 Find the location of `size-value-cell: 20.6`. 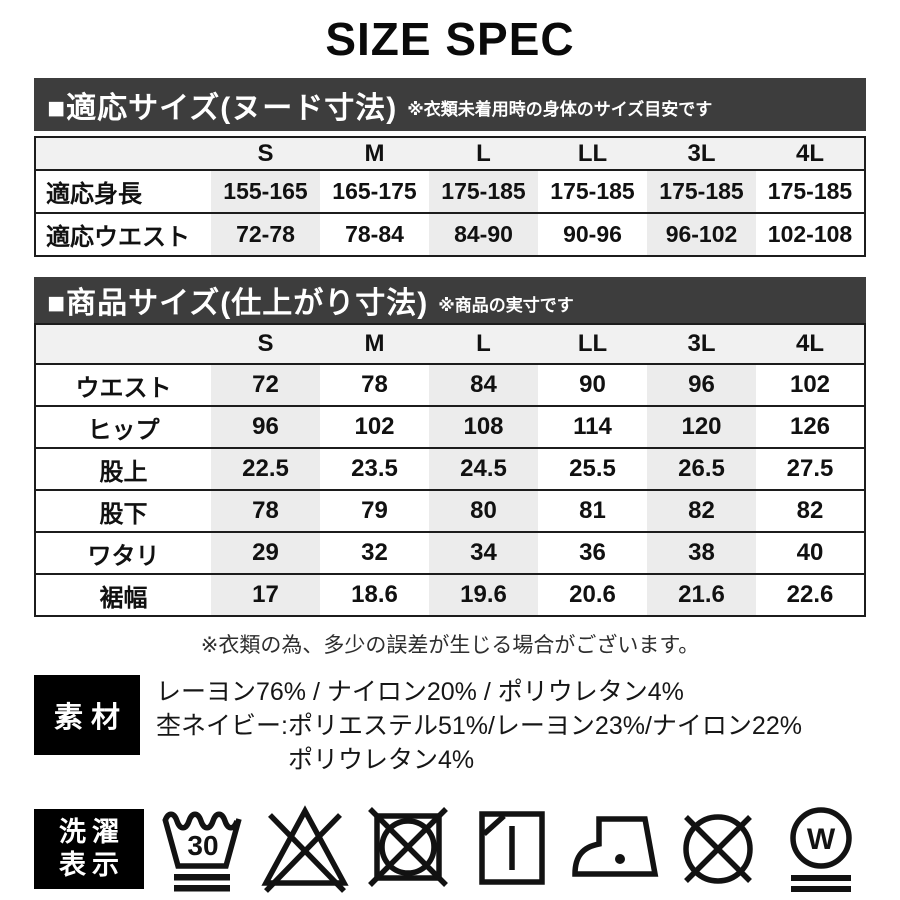

size-value-cell: 20.6 is located at coordinates (592, 594).